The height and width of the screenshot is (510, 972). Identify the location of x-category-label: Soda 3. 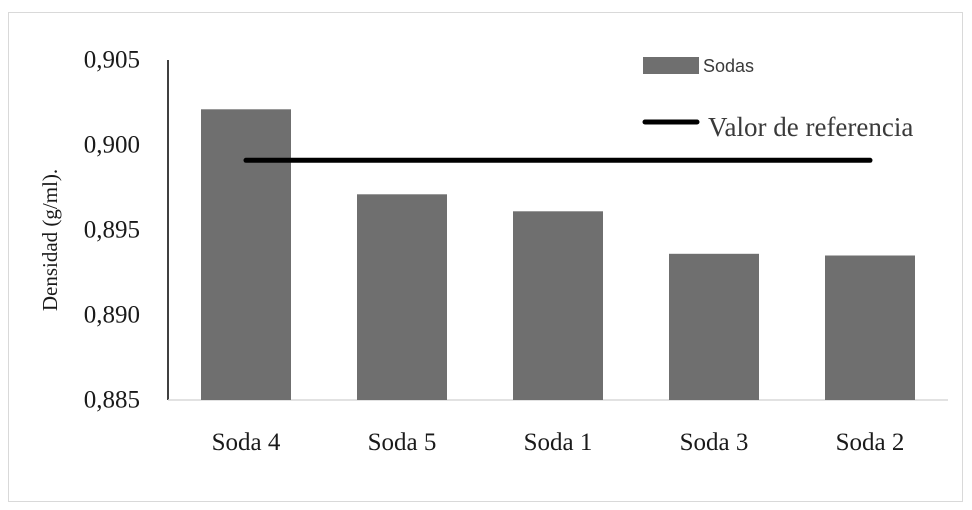
(714, 442).